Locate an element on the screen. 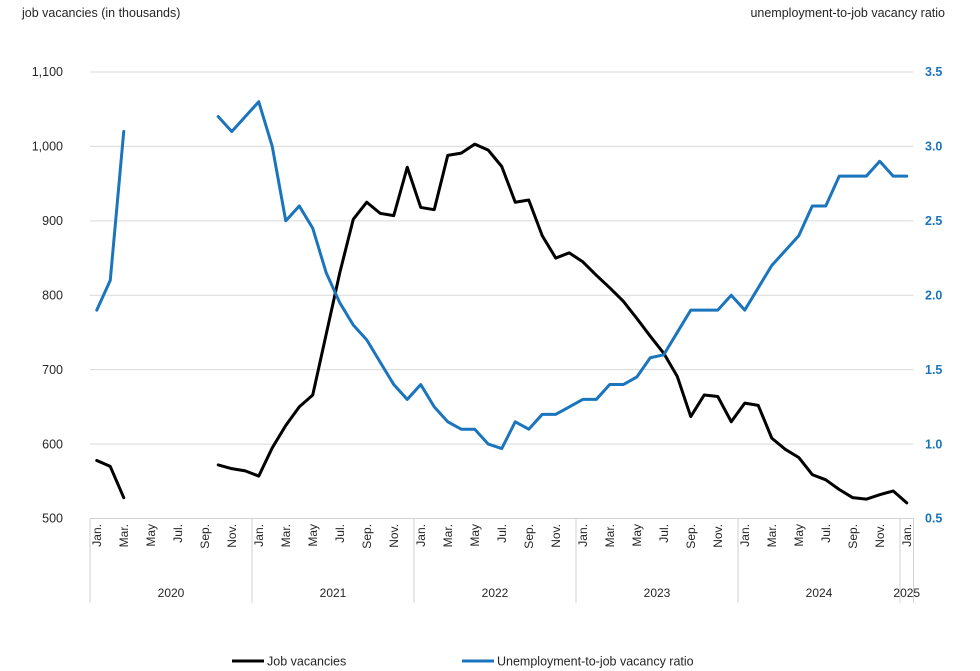  year-label: 2022 is located at coordinates (495, 593).